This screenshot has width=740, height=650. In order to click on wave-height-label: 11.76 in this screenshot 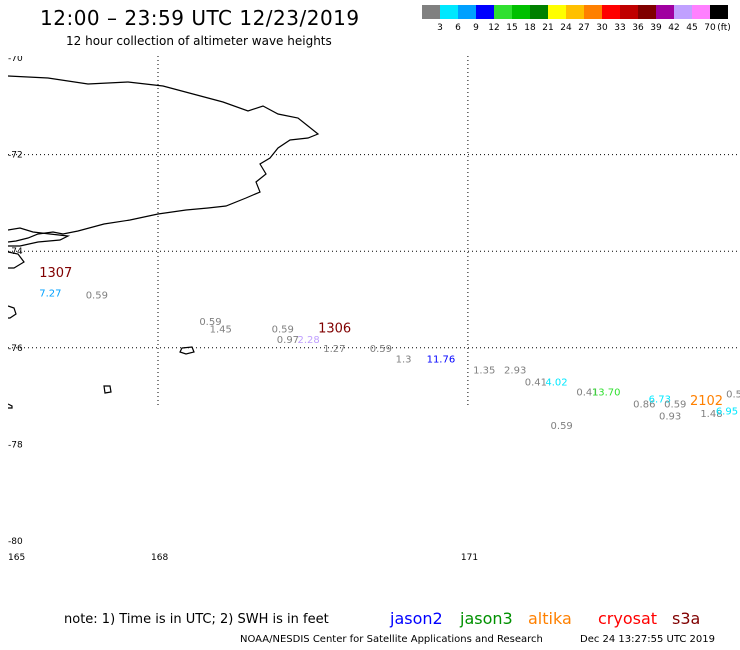, I will do `click(441, 359)`.